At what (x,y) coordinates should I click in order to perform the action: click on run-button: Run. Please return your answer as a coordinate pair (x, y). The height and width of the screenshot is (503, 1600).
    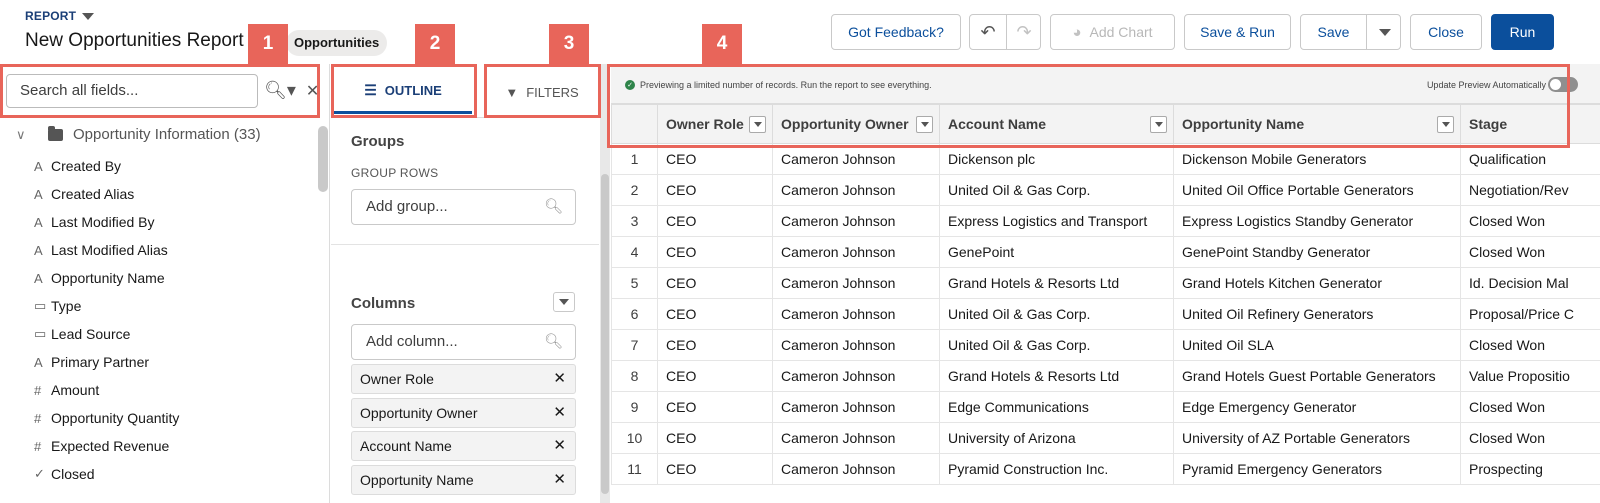
    Looking at the image, I should click on (1522, 32).